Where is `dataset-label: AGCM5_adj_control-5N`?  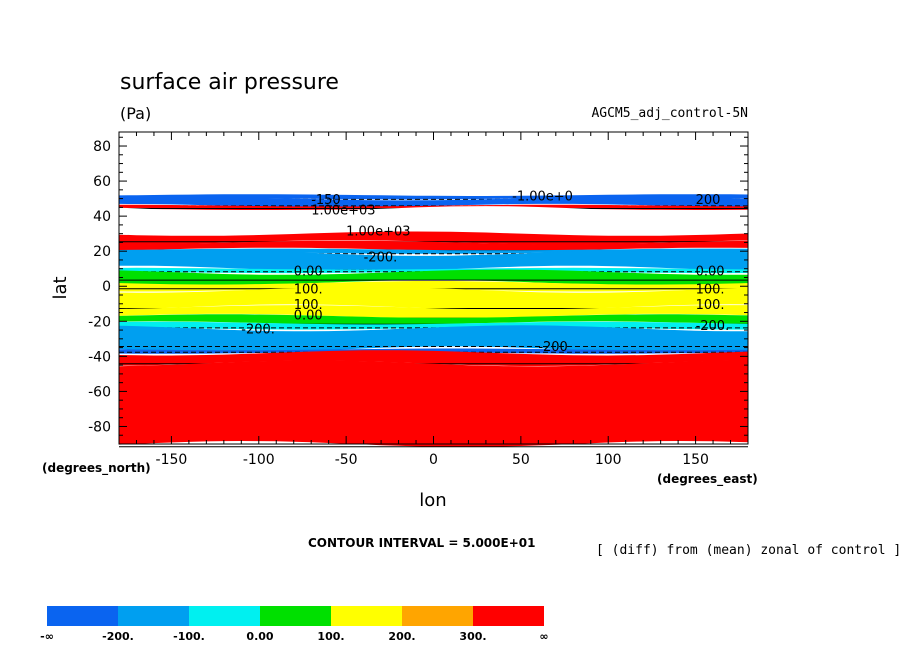
dataset-label: AGCM5_adj_control-5N is located at coordinates (669, 113).